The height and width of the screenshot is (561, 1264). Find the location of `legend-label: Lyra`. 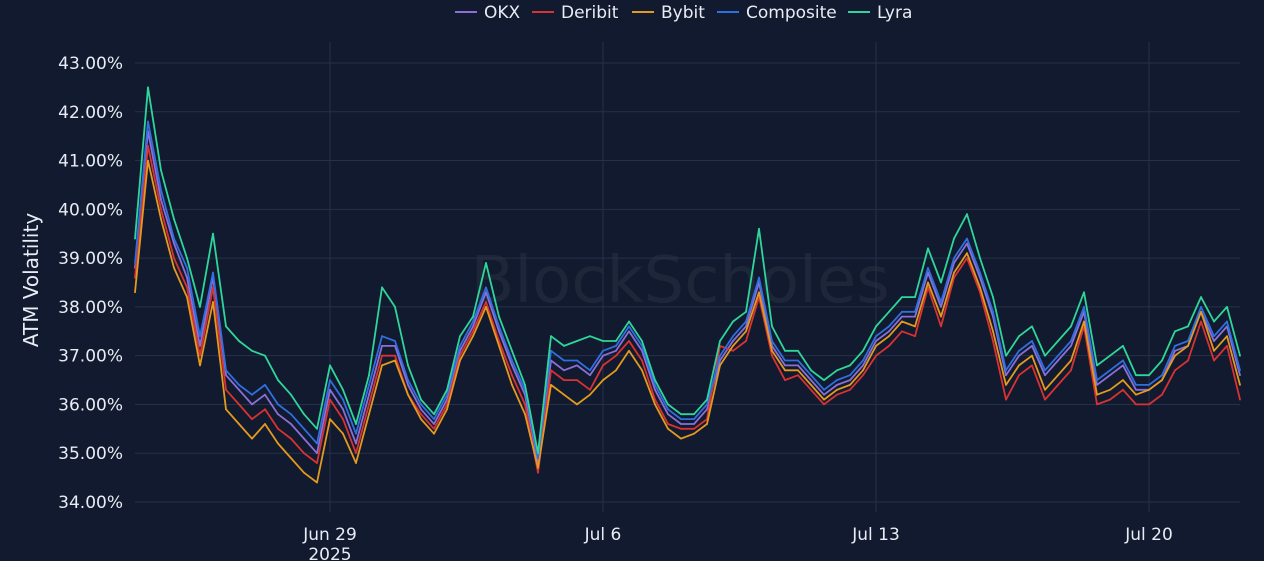

legend-label: Lyra is located at coordinates (894, 13).